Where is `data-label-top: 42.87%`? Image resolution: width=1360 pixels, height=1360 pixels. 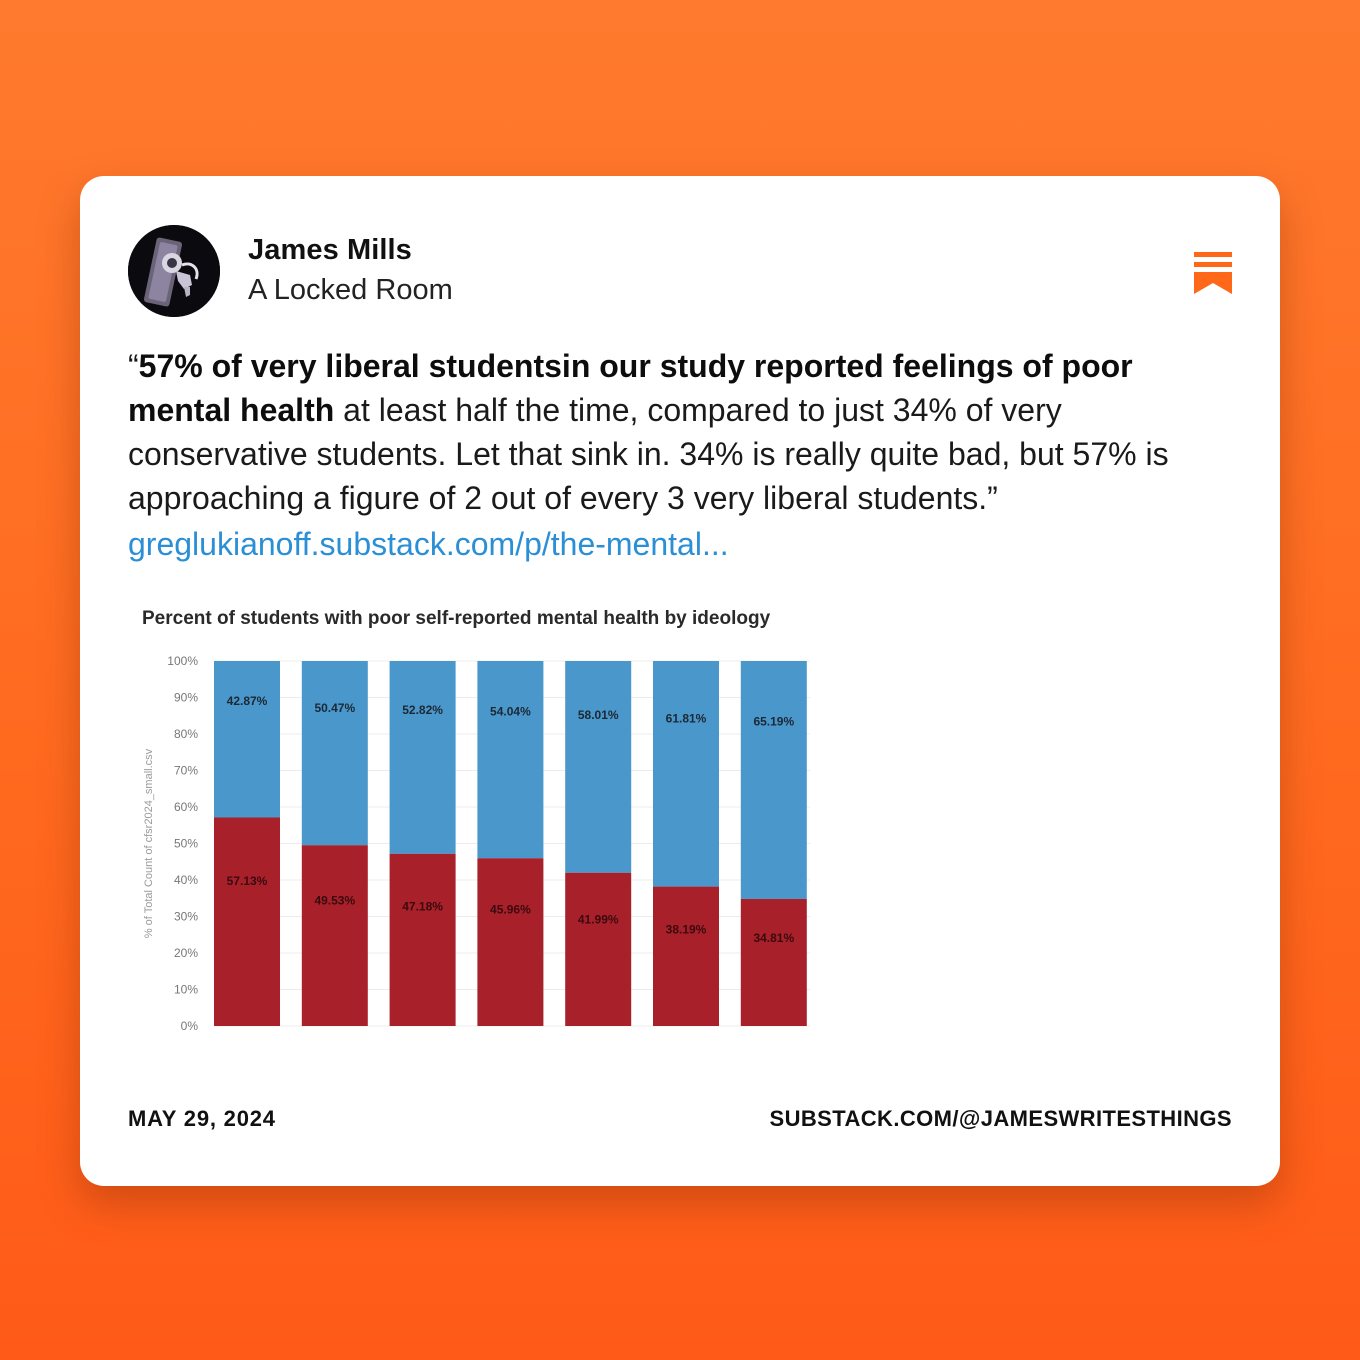 data-label-top: 42.87% is located at coordinates (247, 701).